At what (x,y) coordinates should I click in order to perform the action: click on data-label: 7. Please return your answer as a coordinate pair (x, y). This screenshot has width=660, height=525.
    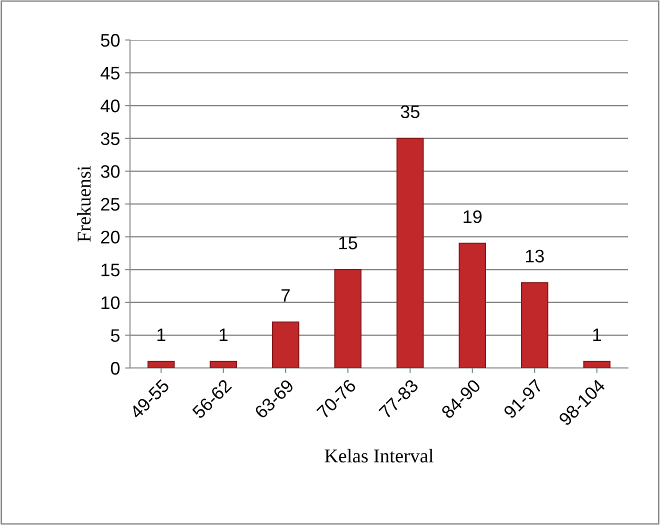
    Looking at the image, I should click on (286, 295).